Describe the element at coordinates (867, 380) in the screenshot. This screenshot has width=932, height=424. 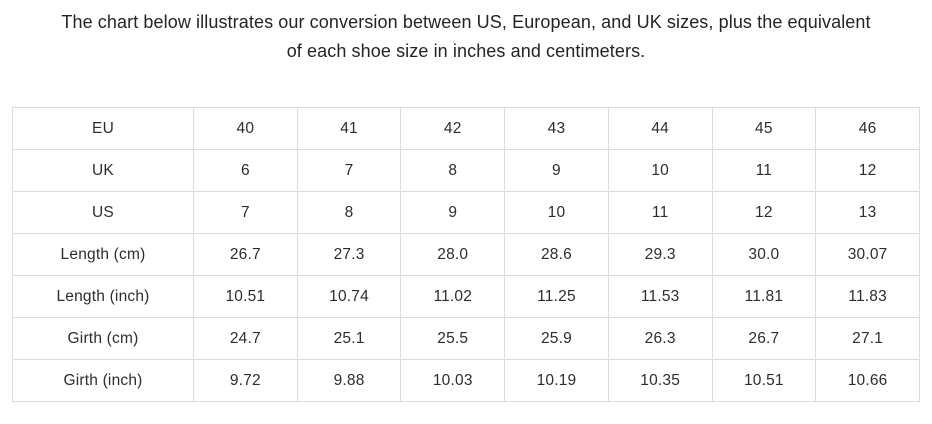
I see `cell-value: 10.66` at that location.